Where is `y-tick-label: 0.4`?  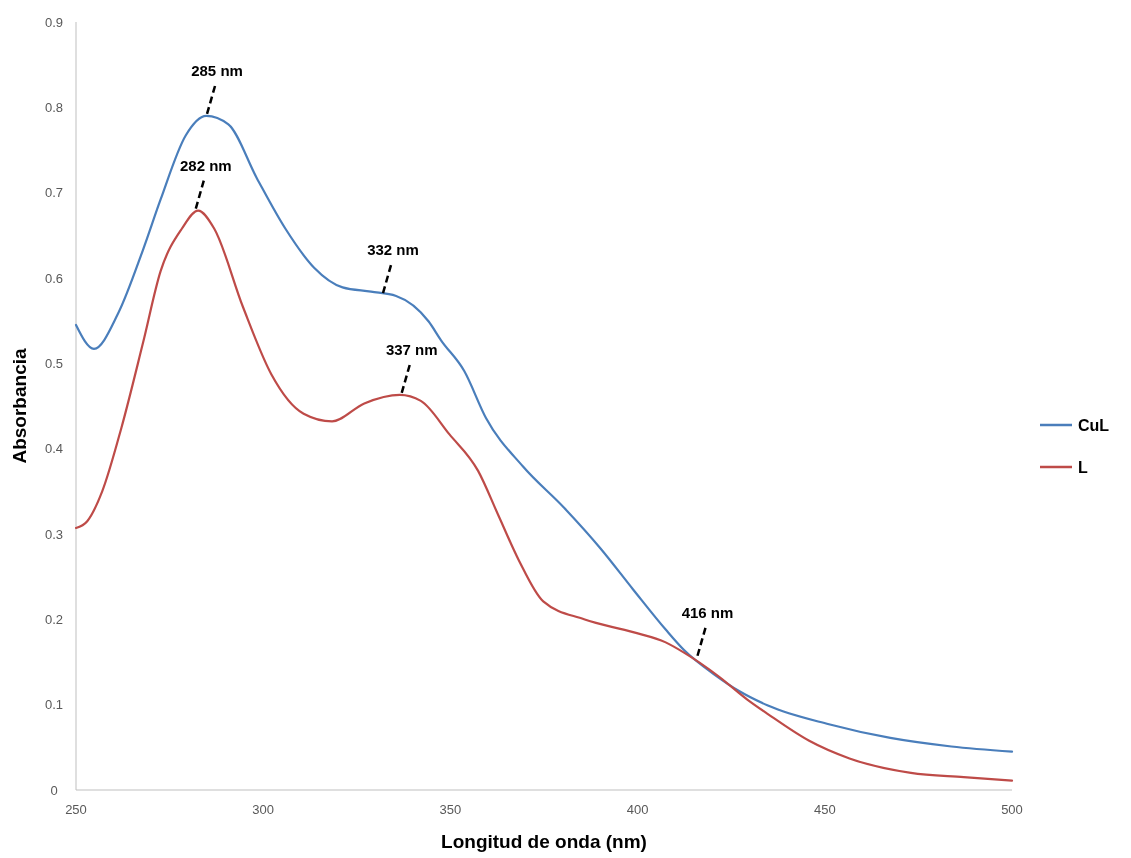 y-tick-label: 0.4 is located at coordinates (54, 449).